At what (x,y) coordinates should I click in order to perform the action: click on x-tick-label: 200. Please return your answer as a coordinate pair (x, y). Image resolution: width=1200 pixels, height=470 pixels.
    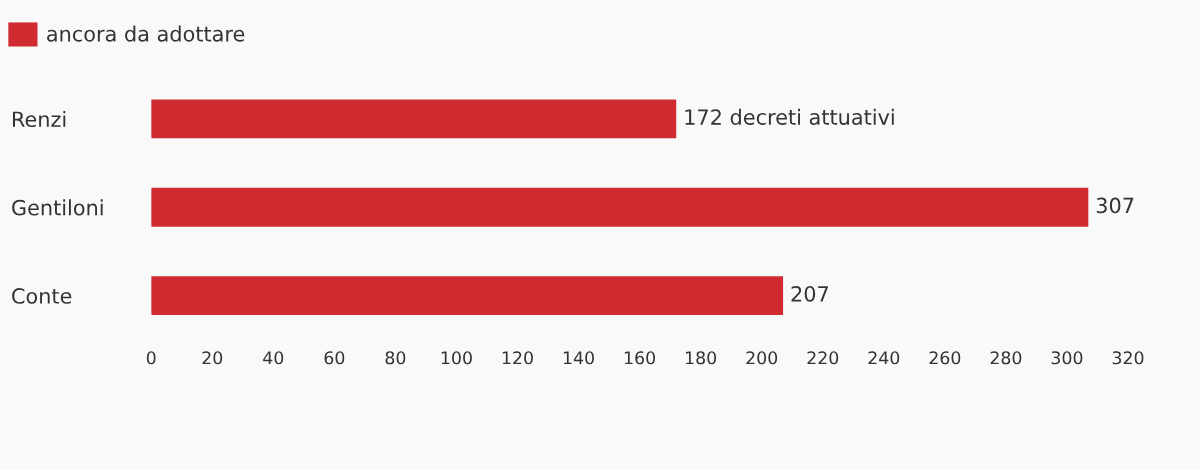
    Looking at the image, I should click on (762, 358).